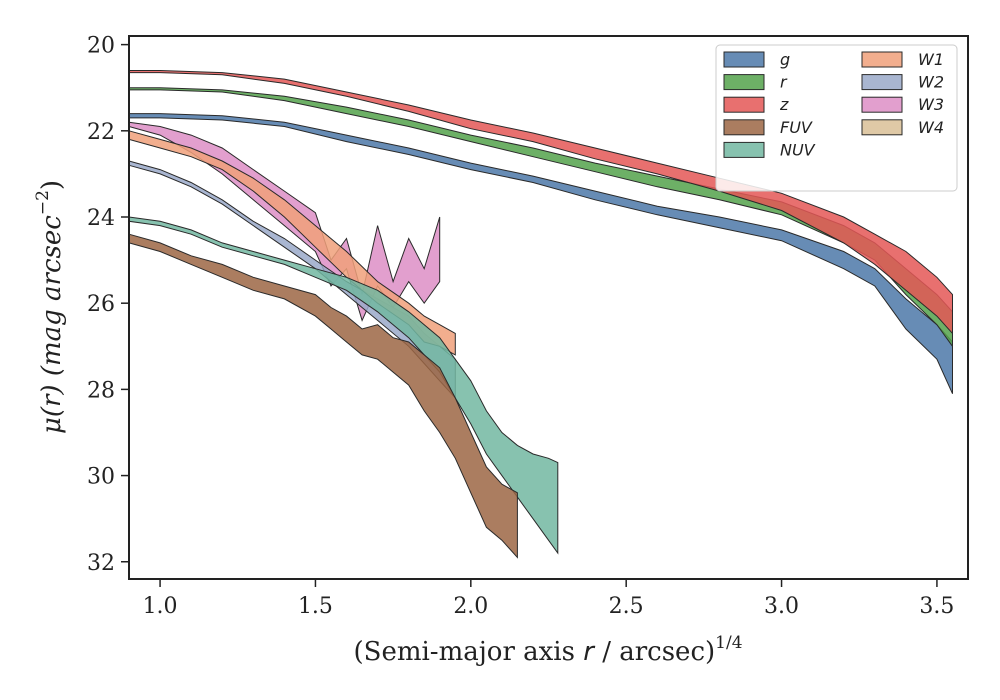 The width and height of the screenshot is (1000, 700). What do you see at coordinates (284, 221) in the screenshot?
I see `series-band-w3` at bounding box center [284, 221].